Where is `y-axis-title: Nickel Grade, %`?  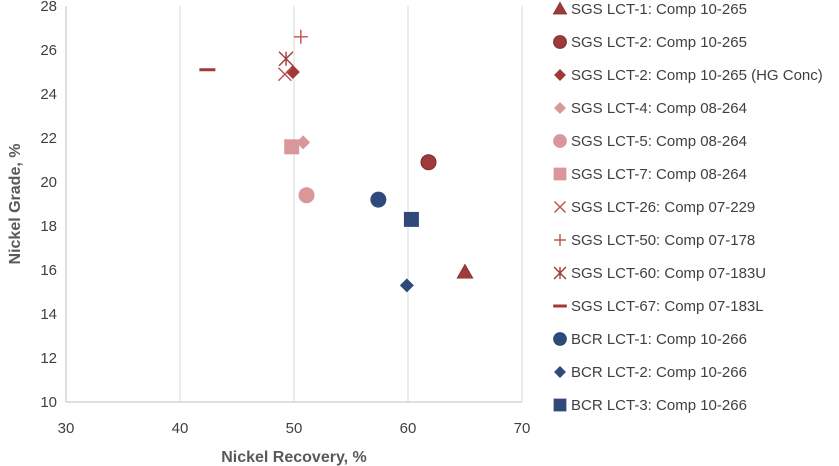
y-axis-title: Nickel Grade, % is located at coordinates (15, 204).